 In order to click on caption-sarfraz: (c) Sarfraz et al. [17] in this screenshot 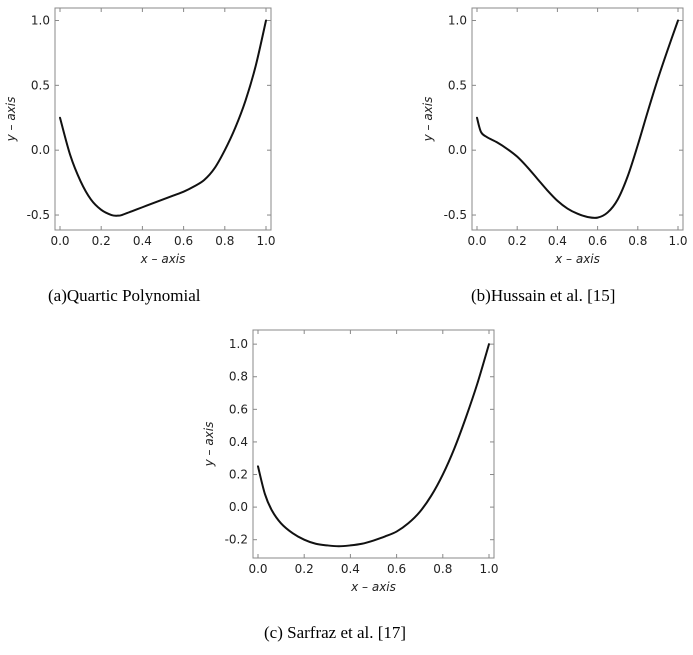, I will do `click(335, 632)`.